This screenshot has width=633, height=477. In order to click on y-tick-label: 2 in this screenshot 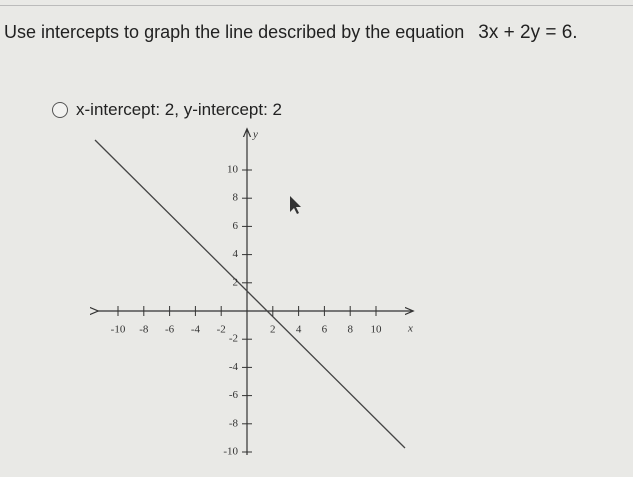, I will do `click(236, 282)`.